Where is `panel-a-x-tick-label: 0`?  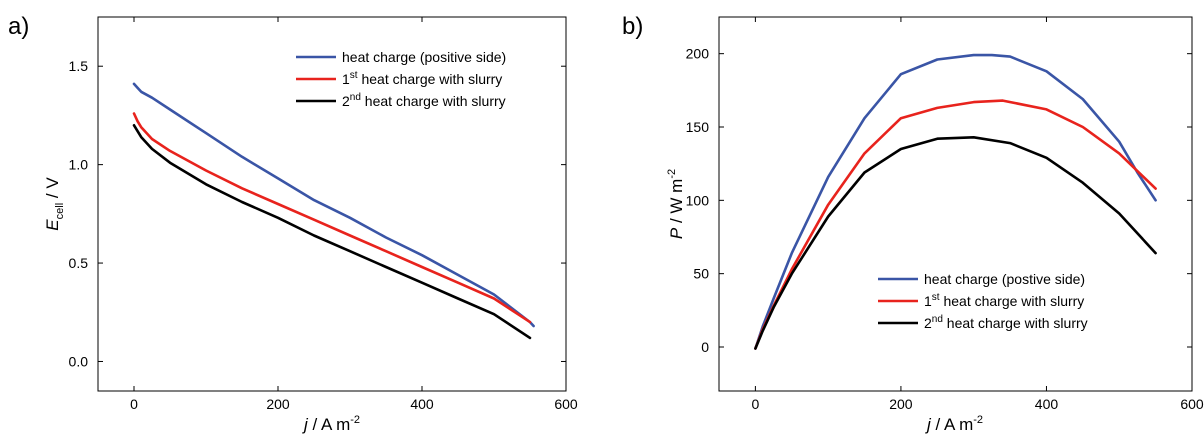
panel-a-x-tick-label: 0 is located at coordinates (134, 404).